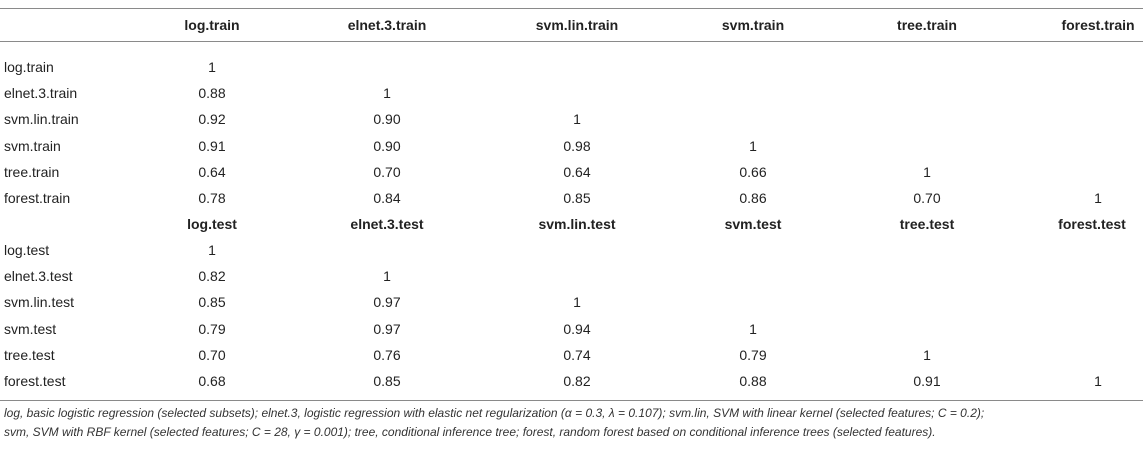 The height and width of the screenshot is (452, 1143). I want to click on row-label: svm.lin.train, so click(41, 119).